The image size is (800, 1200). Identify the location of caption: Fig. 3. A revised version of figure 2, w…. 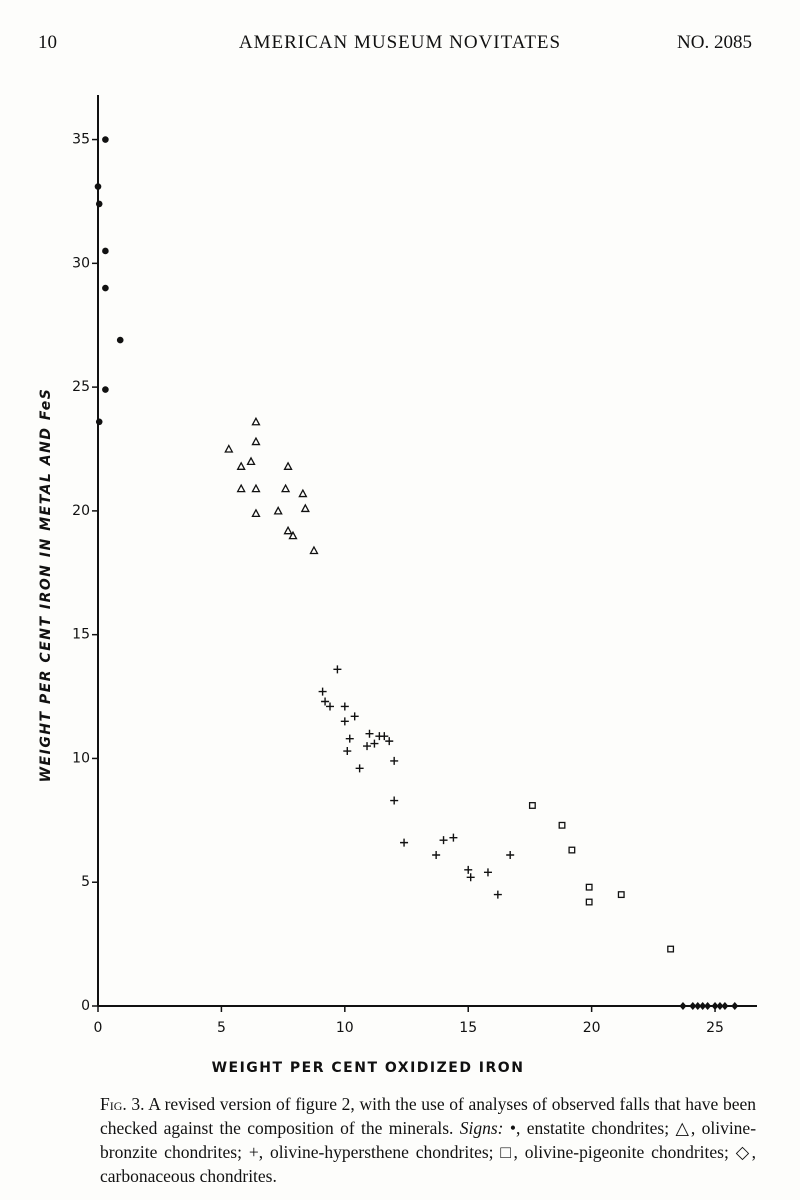
(428, 1140).